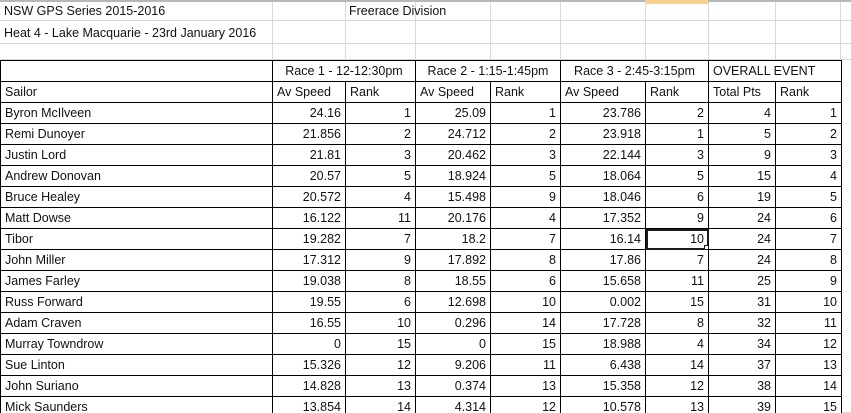 This screenshot has width=851, height=413. Describe the element at coordinates (677, 134) in the screenshot. I see `cell-race3-rank: 1` at that location.